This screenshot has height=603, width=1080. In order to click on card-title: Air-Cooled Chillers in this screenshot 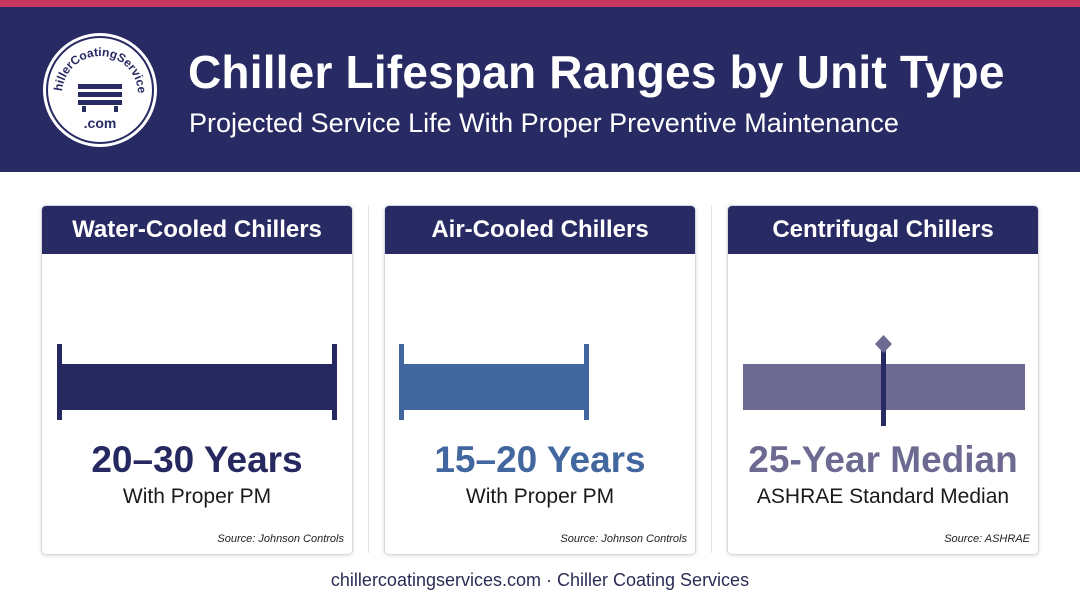, I will do `click(540, 230)`.